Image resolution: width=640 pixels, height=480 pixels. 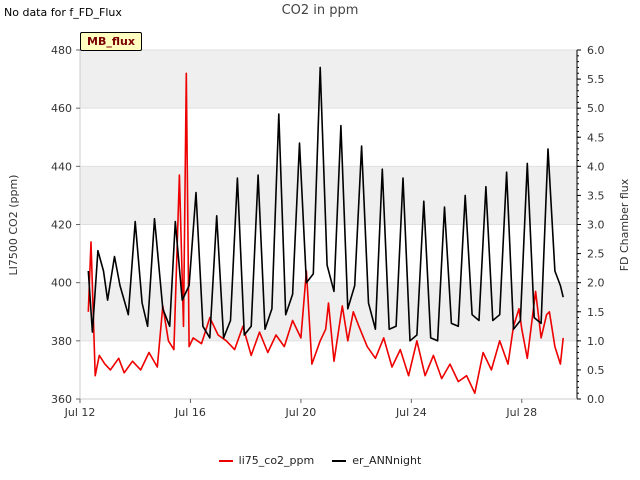 What do you see at coordinates (225, 460) in the screenshot?
I see `legend-swatch-li75` at bounding box center [225, 460].